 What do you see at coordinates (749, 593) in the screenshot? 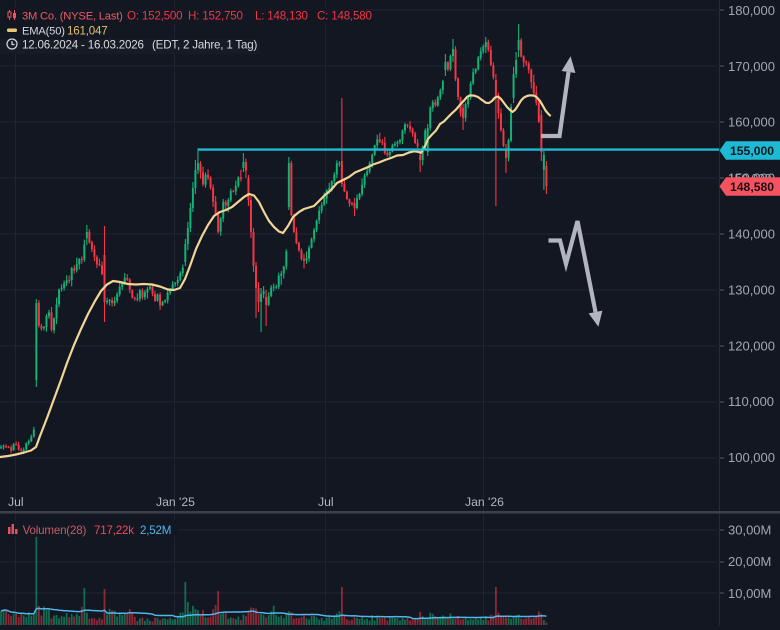
I see `svg-text: 10,00M` at bounding box center [749, 593].